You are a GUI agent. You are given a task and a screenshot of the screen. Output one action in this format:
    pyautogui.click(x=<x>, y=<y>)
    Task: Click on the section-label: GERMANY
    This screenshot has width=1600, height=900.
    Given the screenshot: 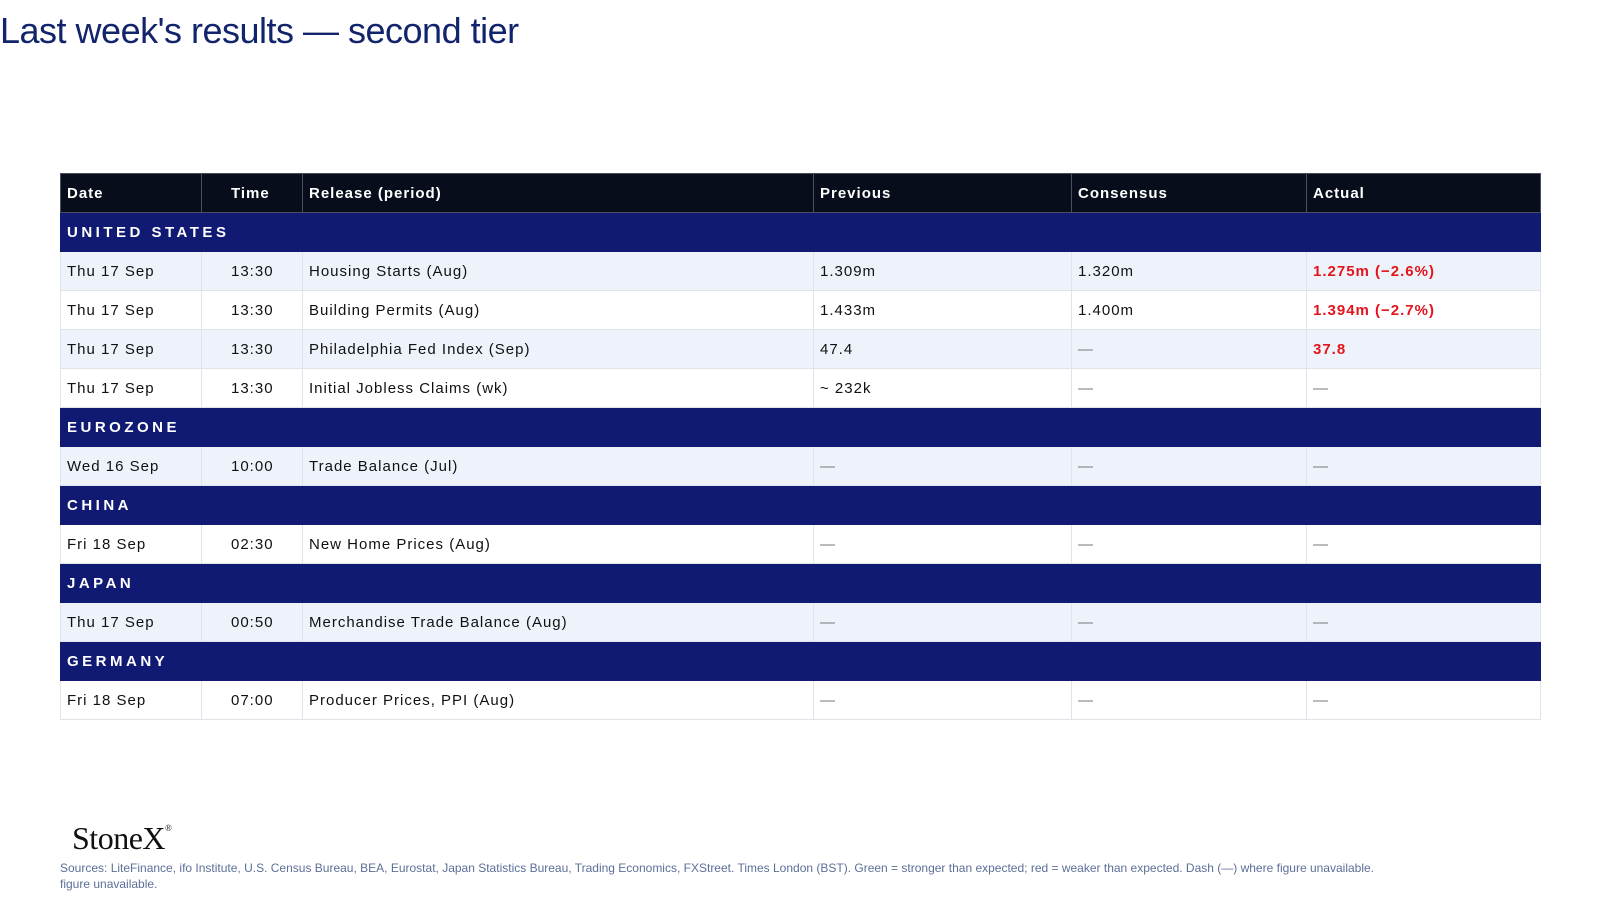 What is the action you would take?
    pyautogui.click(x=800, y=661)
    